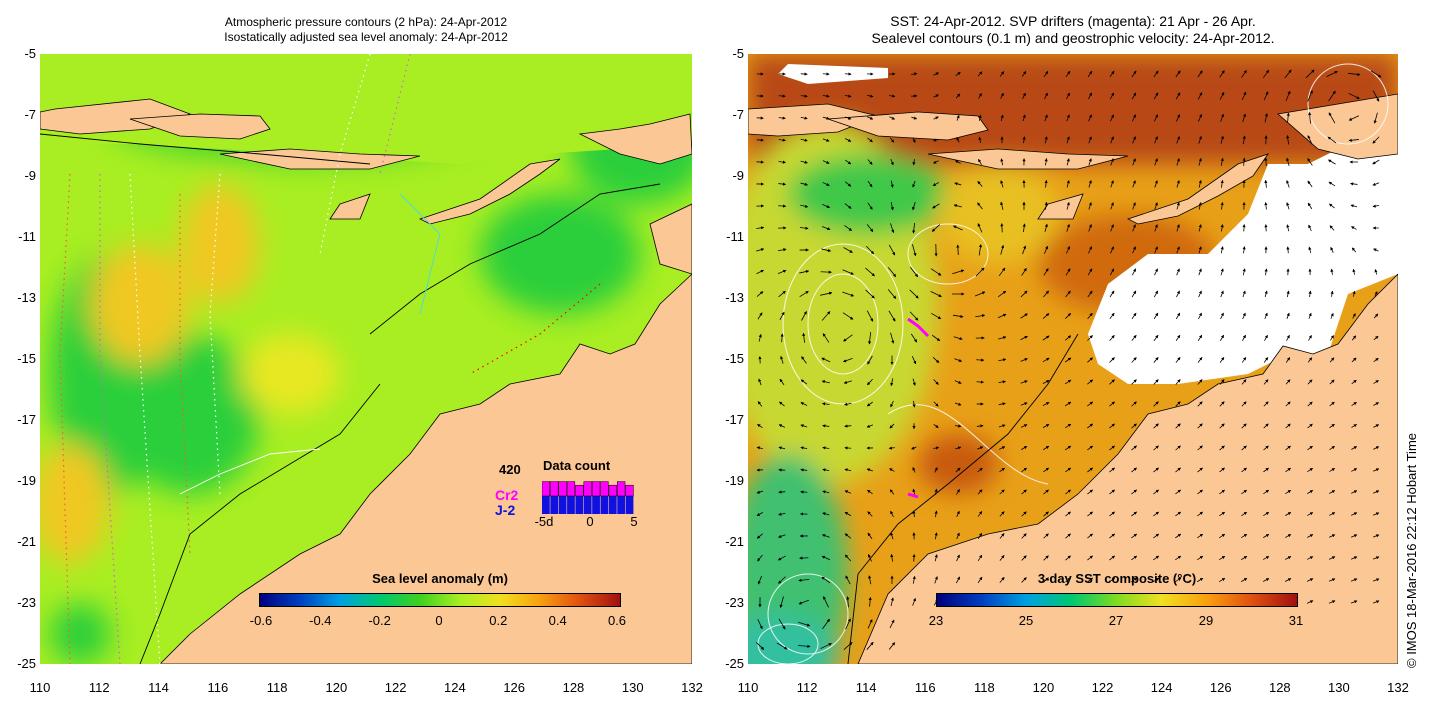 This screenshot has width=1440, height=710. I want to click on x-tick-label: 122, so click(1102, 687).